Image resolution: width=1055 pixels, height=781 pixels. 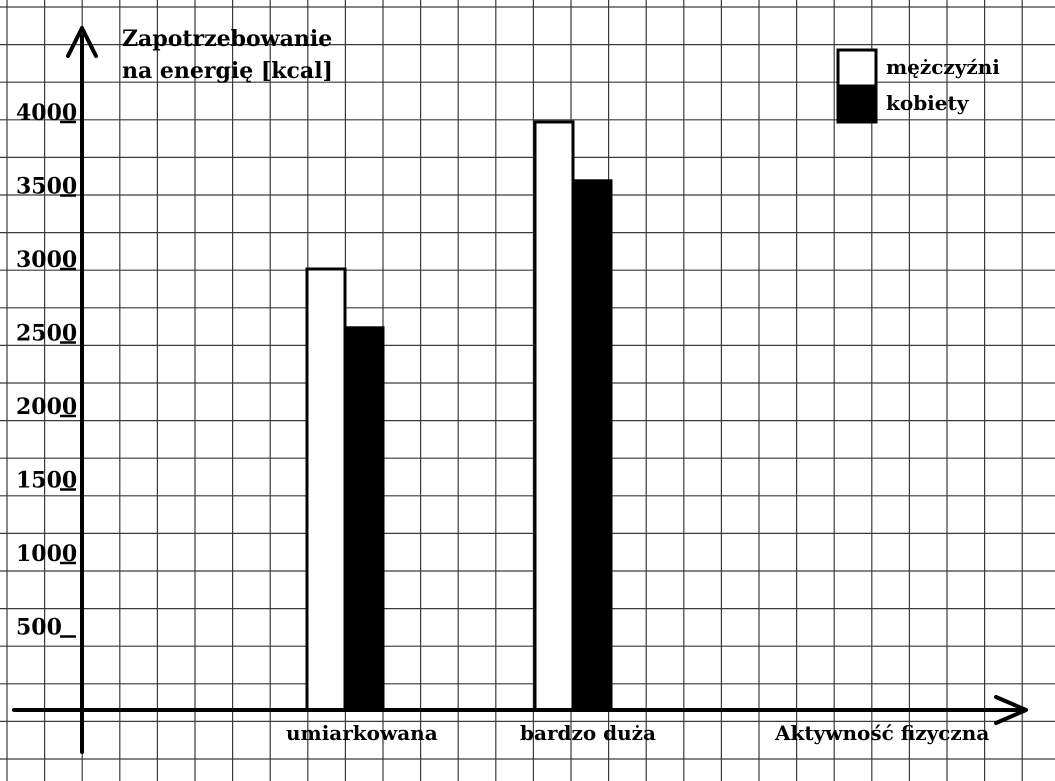 What do you see at coordinates (857, 104) in the screenshot?
I see `legend-swatch-kobiety` at bounding box center [857, 104].